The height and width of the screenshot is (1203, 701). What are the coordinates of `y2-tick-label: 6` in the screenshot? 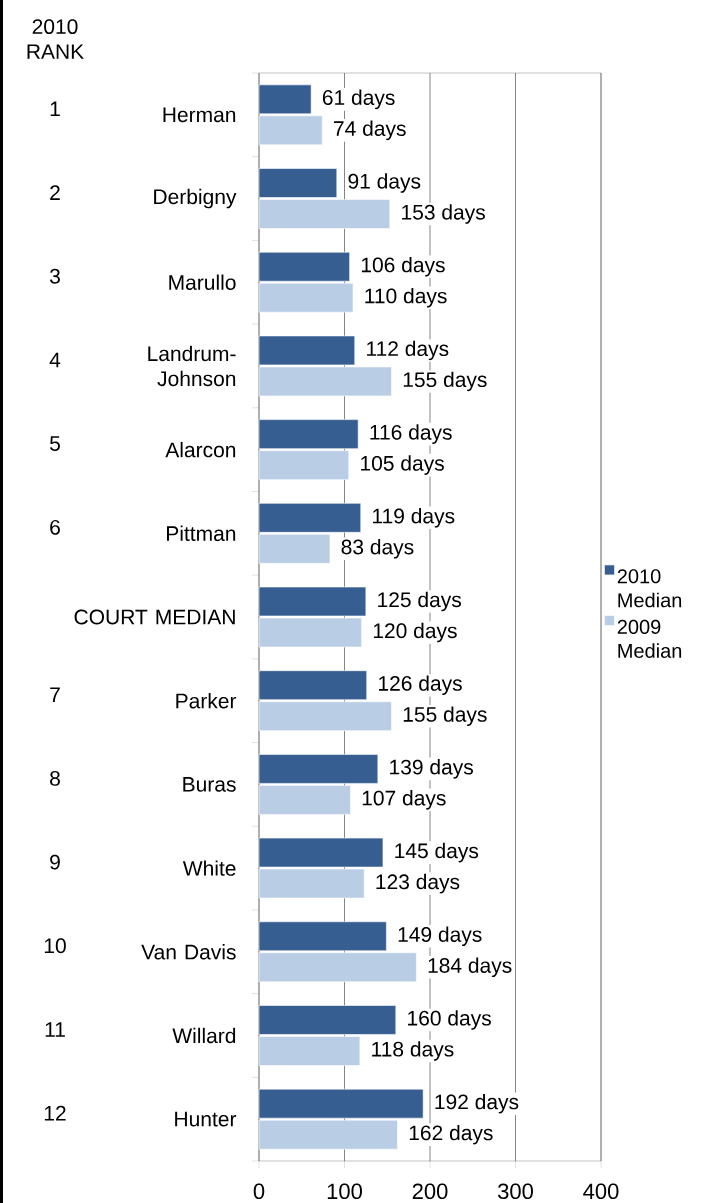 It's located at (55, 527).